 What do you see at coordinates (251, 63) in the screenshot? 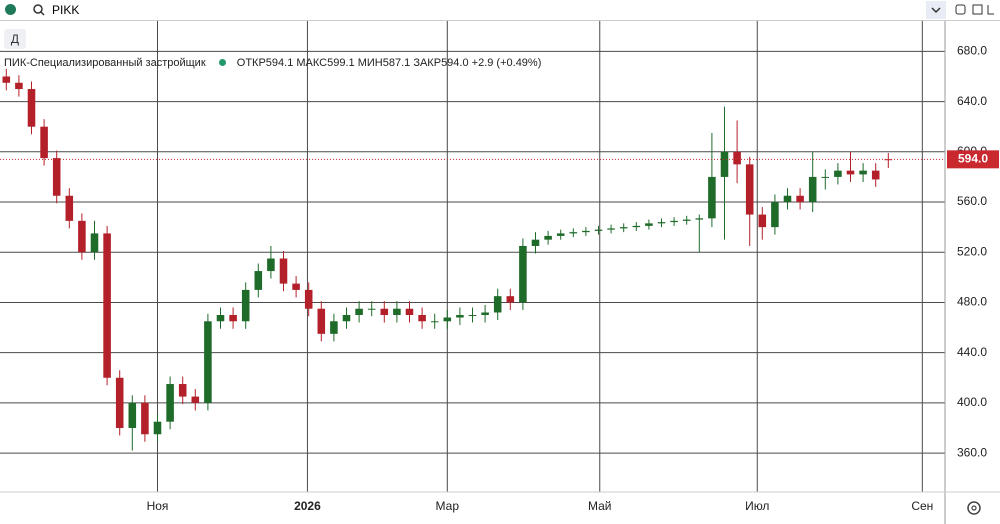
I see `ohlc-label: ОТКР` at bounding box center [251, 63].